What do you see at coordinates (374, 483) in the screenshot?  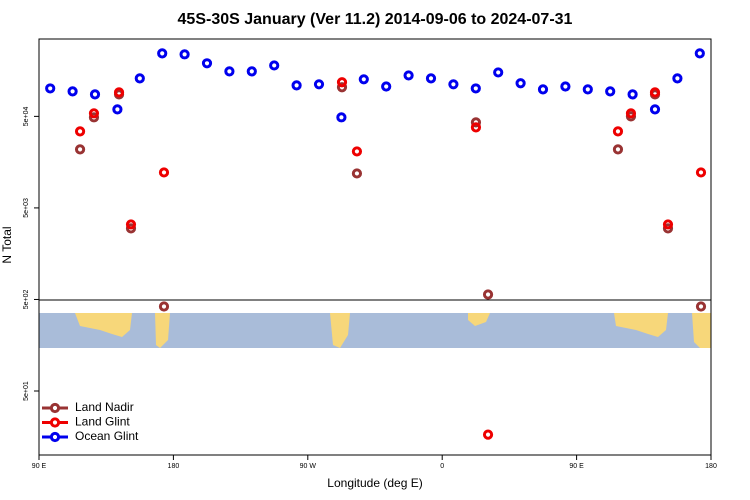 I see `x-axis-label: Longitude (deg E)` at bounding box center [374, 483].